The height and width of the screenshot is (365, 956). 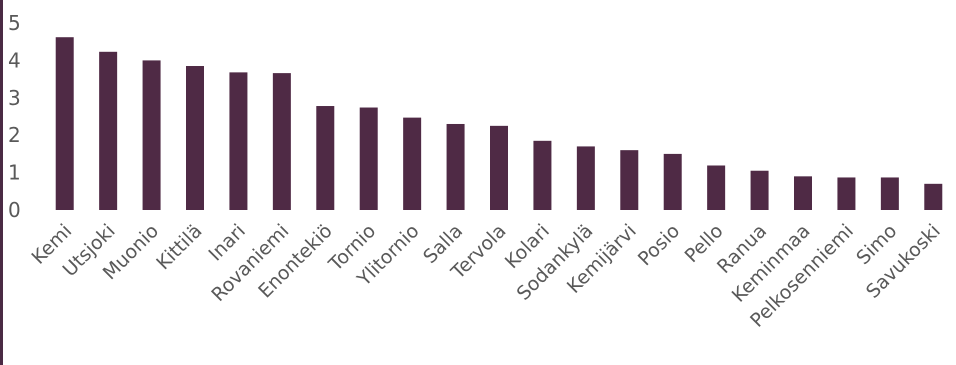 What do you see at coordinates (1, 182) in the screenshot?
I see `left-border` at bounding box center [1, 182].